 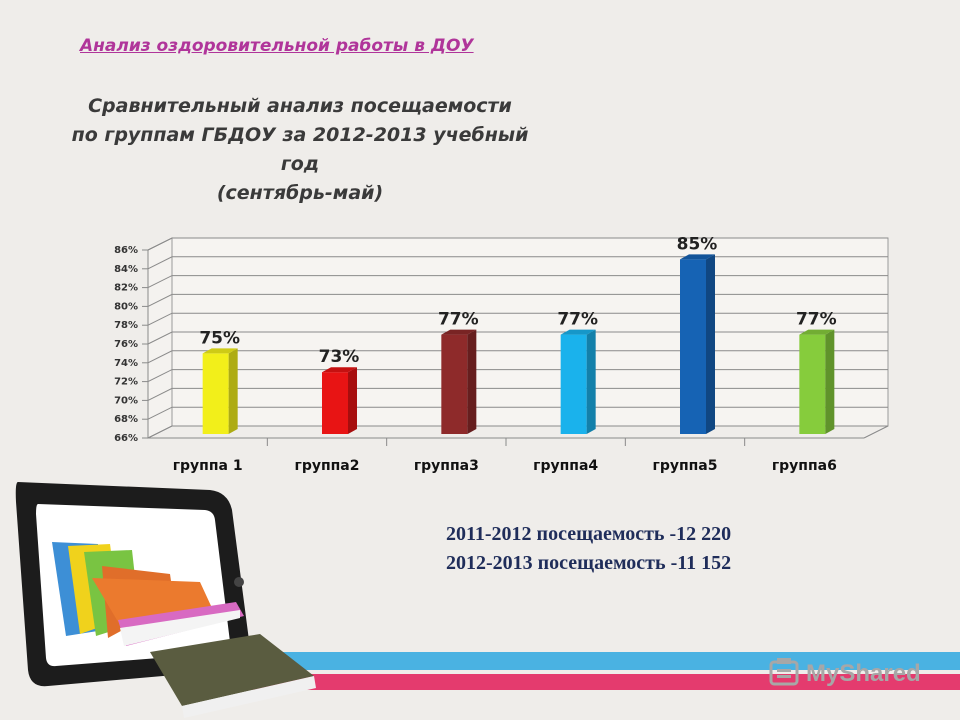 What do you see at coordinates (126, 438) in the screenshot?
I see `y-tick-label: 66%` at bounding box center [126, 438].